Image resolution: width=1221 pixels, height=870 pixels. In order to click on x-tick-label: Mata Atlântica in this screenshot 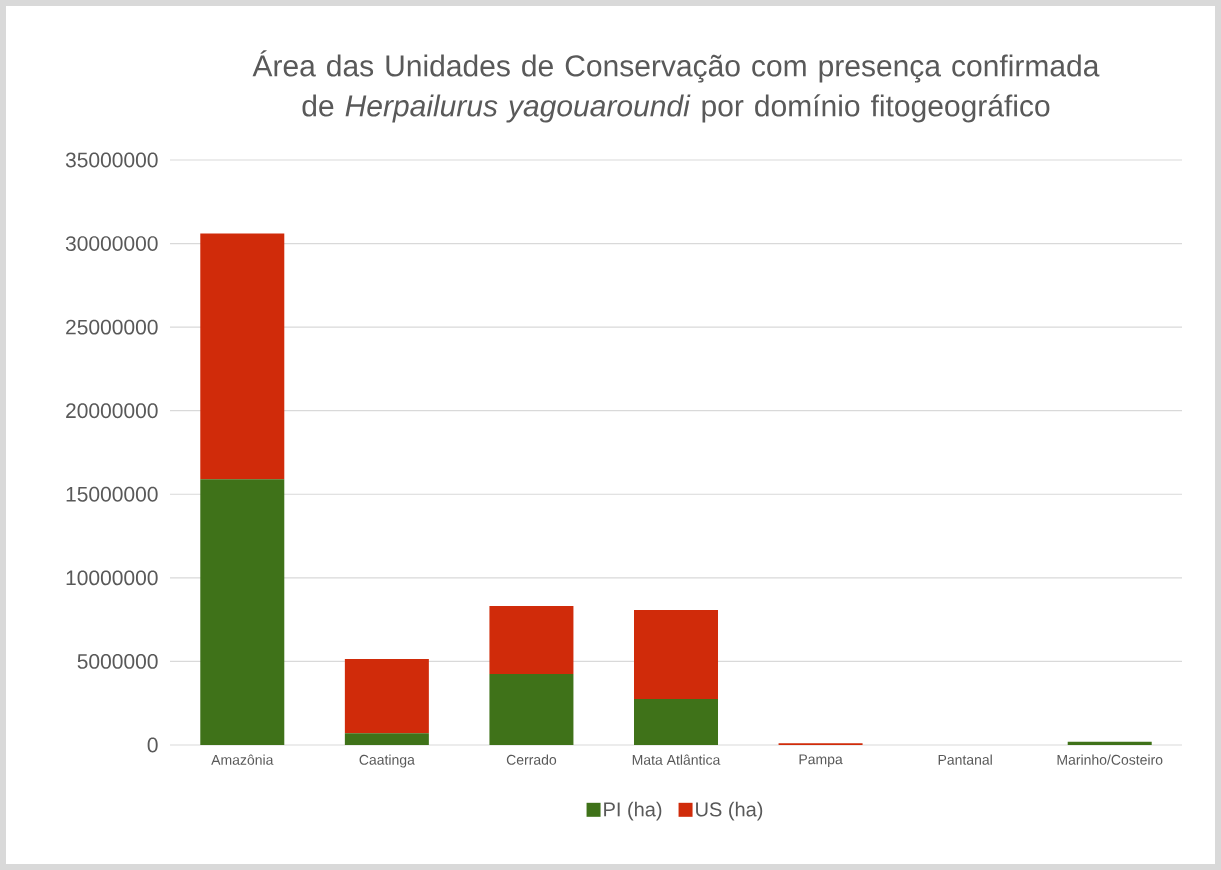, I will do `click(676, 759)`.